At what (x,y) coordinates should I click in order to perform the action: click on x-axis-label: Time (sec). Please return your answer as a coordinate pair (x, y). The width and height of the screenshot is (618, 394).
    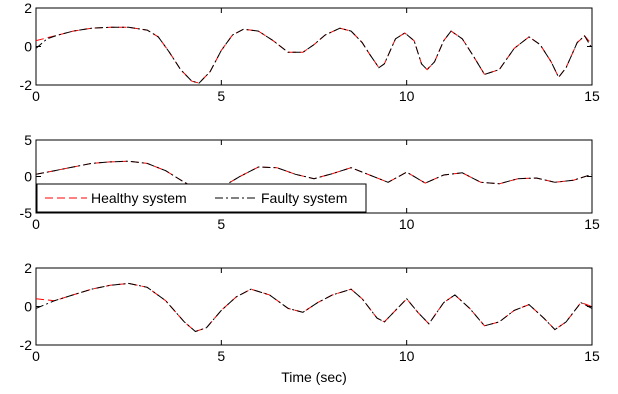
    Looking at the image, I should click on (314, 377).